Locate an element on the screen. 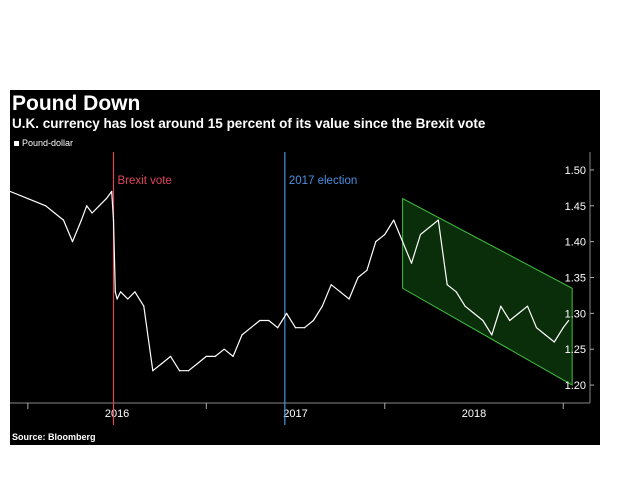 The image size is (640, 480). y-tick-label: 1.20 is located at coordinates (575, 386).